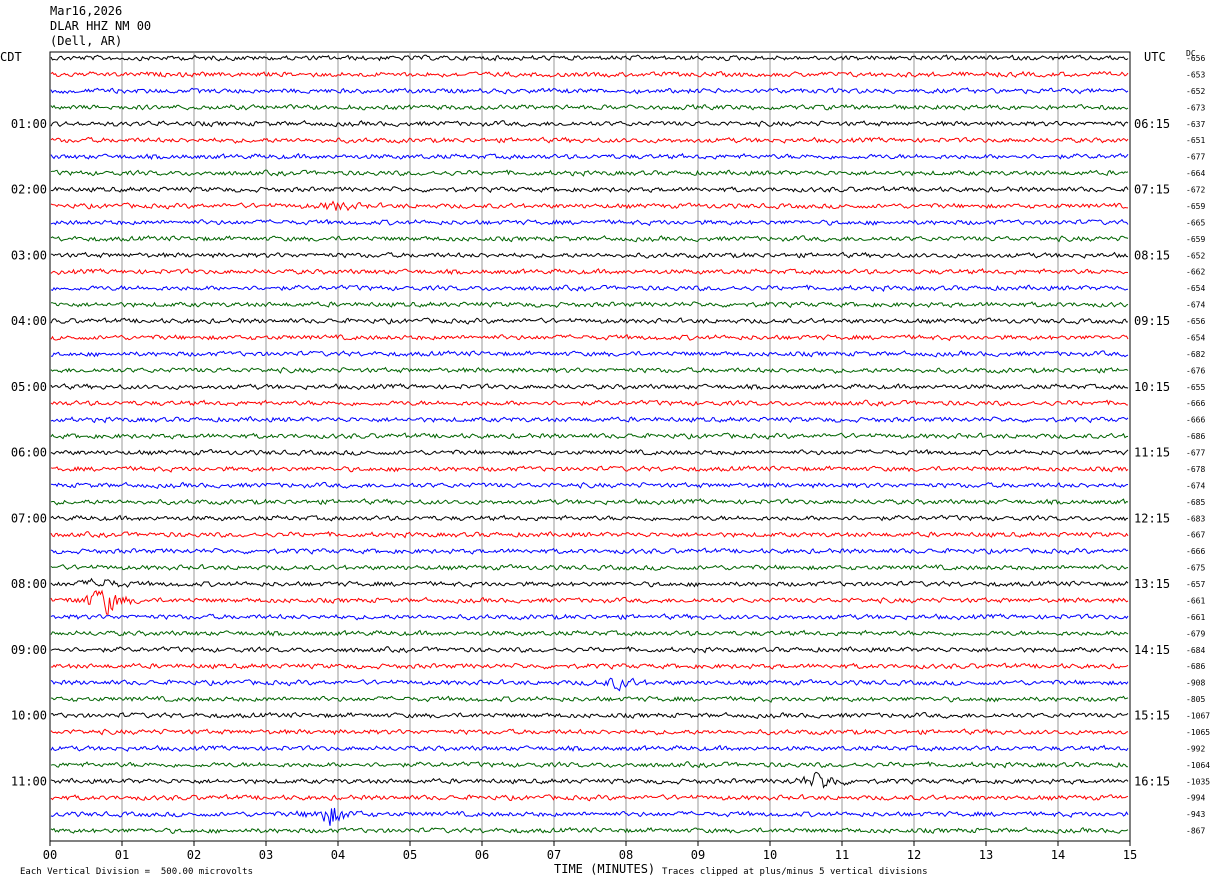 Image resolution: width=1210 pixels, height=886 pixels. What do you see at coordinates (1195, 173) in the screenshot?
I see `dc-offset-label: -664` at bounding box center [1195, 173].